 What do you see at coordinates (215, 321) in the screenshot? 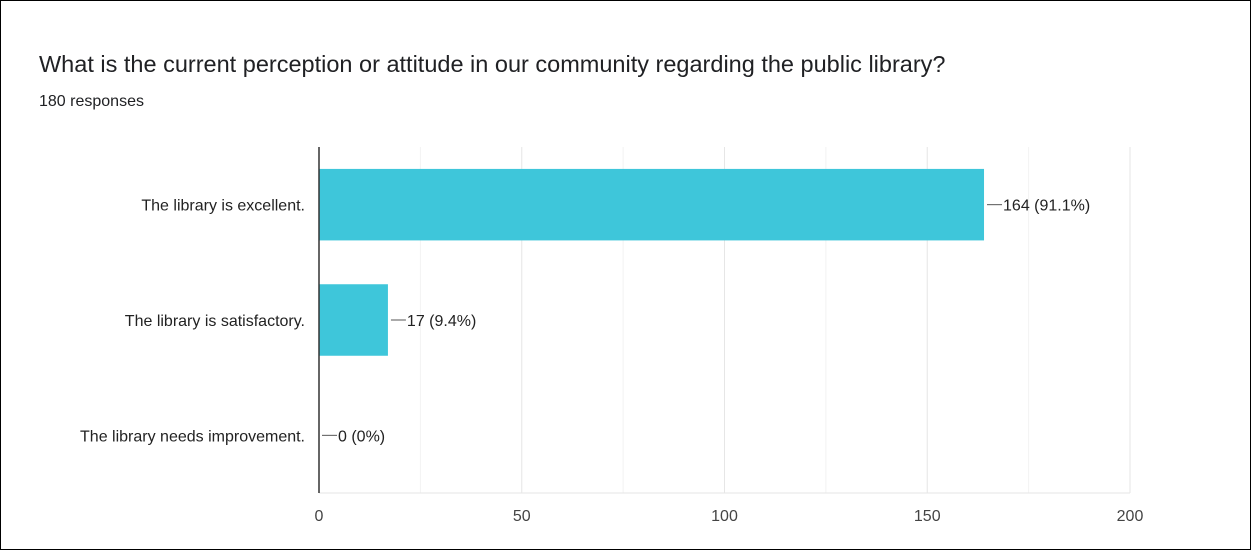
I see `category-label: The library is satisfactory.` at bounding box center [215, 321].